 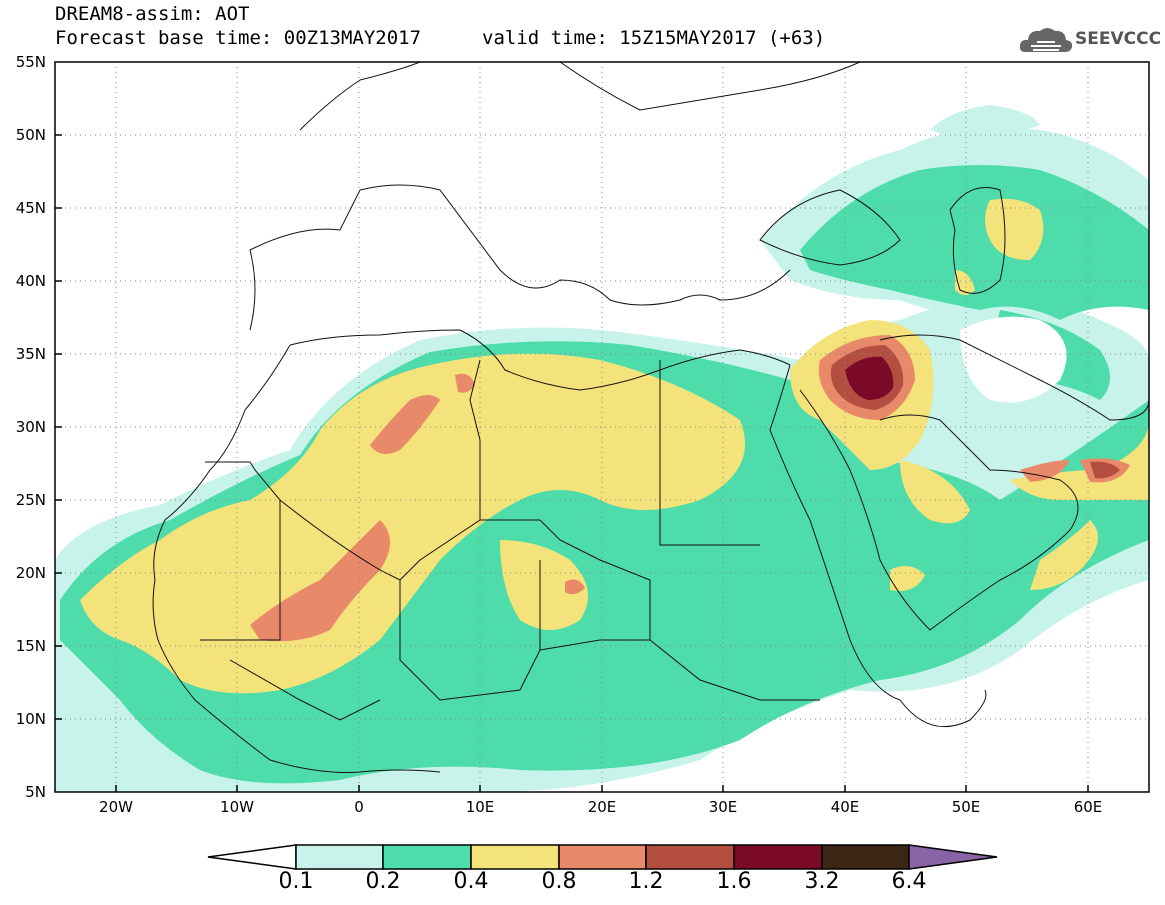 I want to click on lat-label: 25N, so click(x=30, y=500).